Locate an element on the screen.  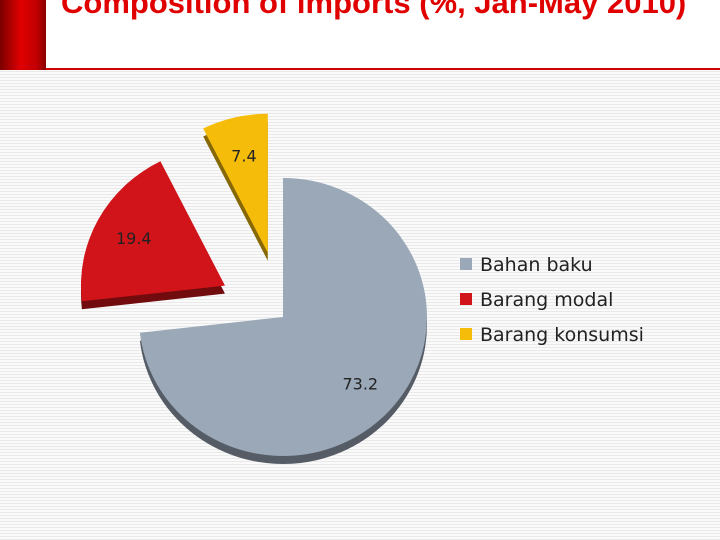
chart-legend: Bahan baku Barang modal Barang konsumsi is located at coordinates (552, 300).